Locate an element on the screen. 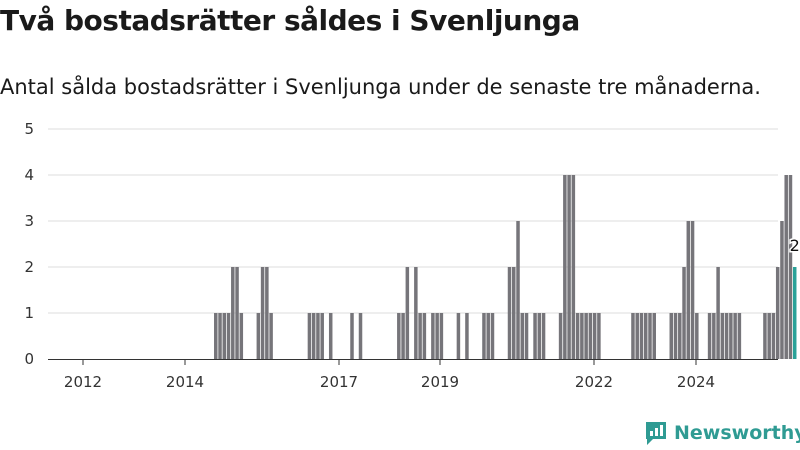  newsworthy-brand: Newsworthy is located at coordinates (722, 433).